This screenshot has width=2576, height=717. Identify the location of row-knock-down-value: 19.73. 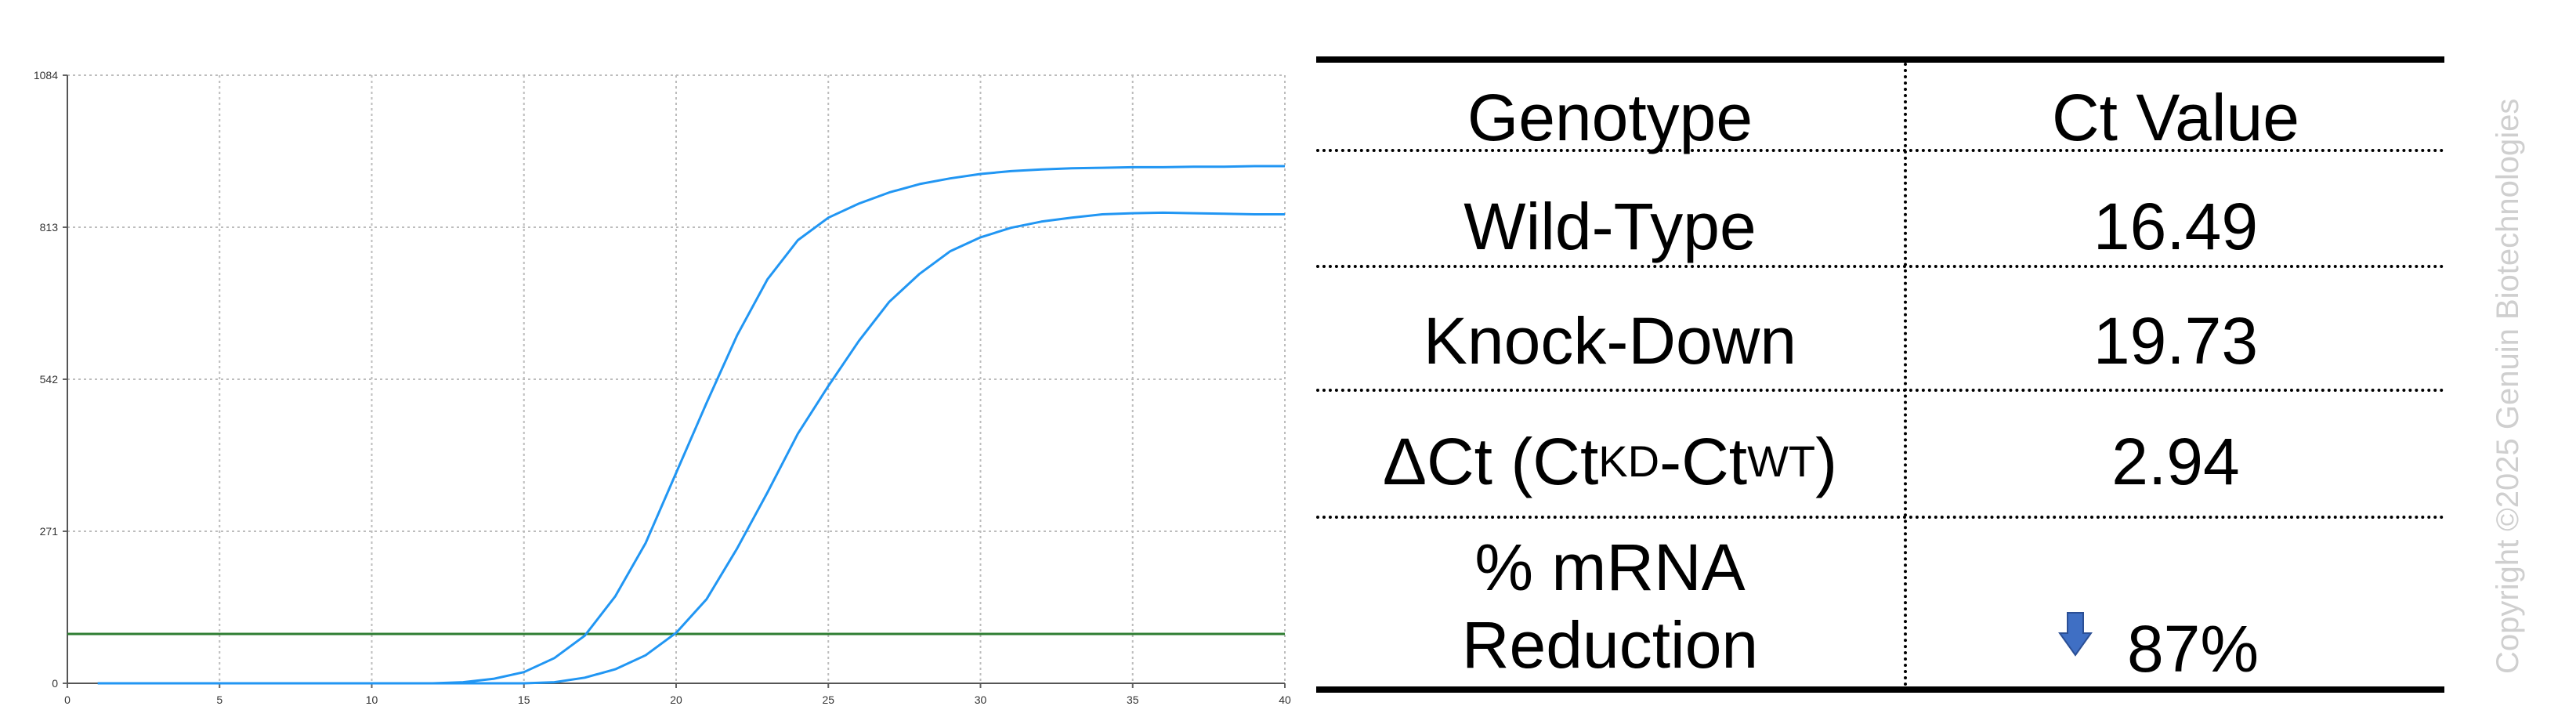
(2176, 341).